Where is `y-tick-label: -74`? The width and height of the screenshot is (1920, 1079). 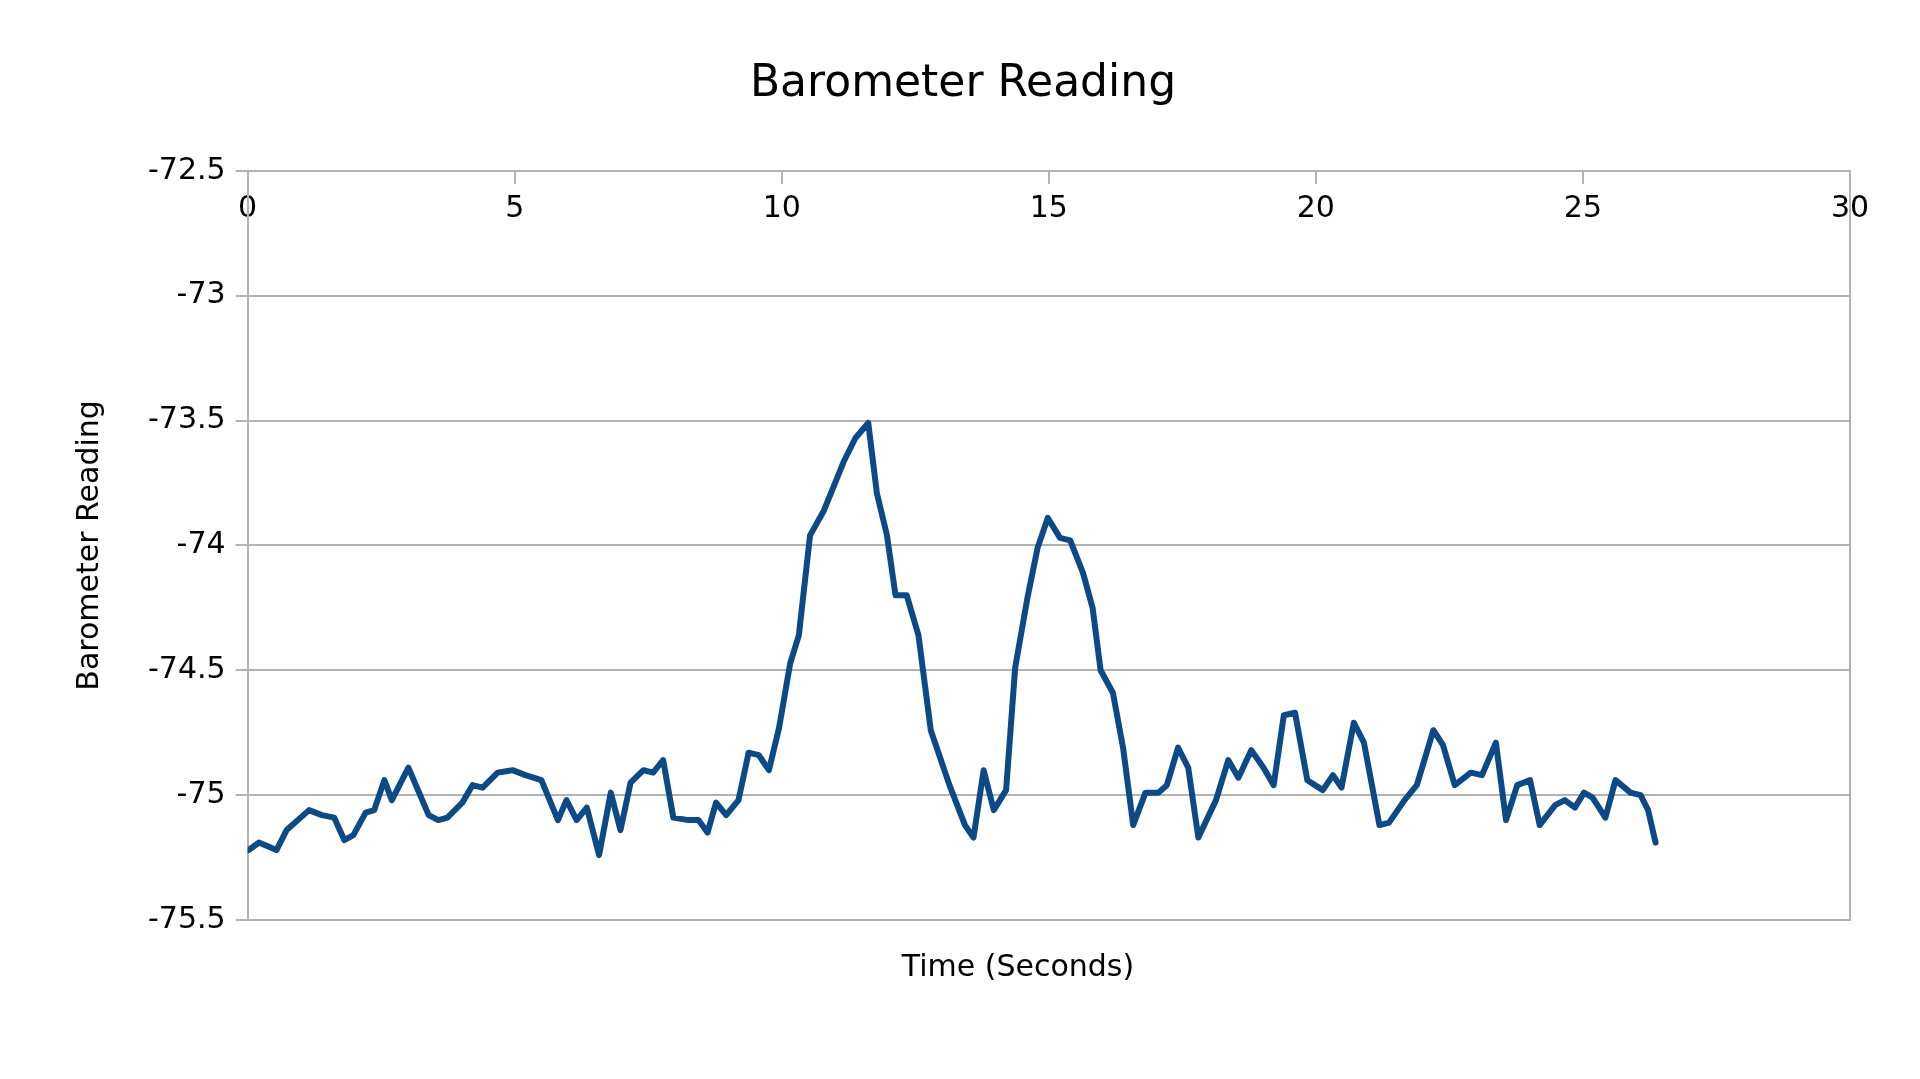
y-tick-label: -74 is located at coordinates (201, 543).